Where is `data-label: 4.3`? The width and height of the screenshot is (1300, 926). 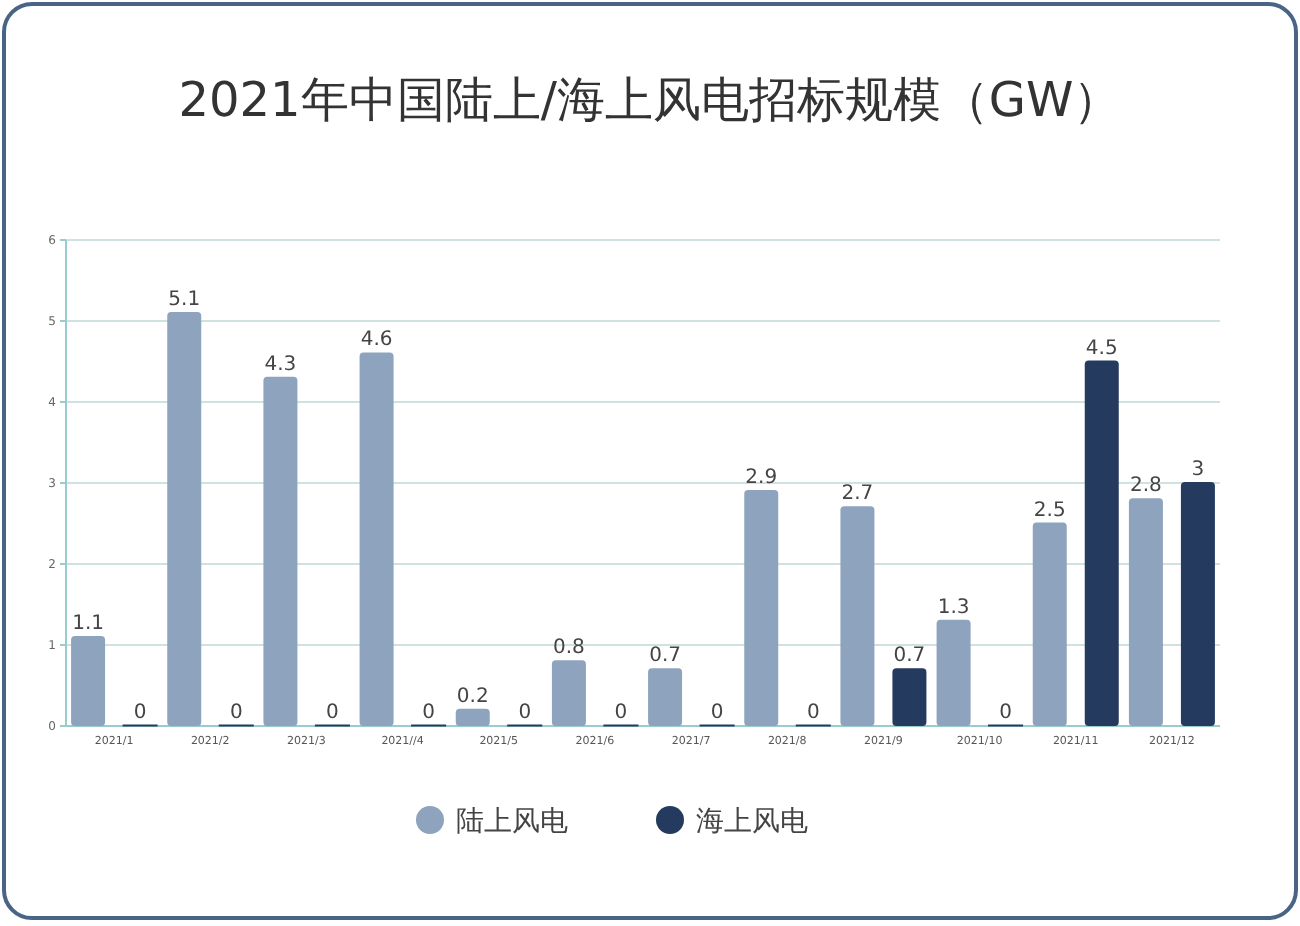
data-label: 4.3 is located at coordinates (280, 364).